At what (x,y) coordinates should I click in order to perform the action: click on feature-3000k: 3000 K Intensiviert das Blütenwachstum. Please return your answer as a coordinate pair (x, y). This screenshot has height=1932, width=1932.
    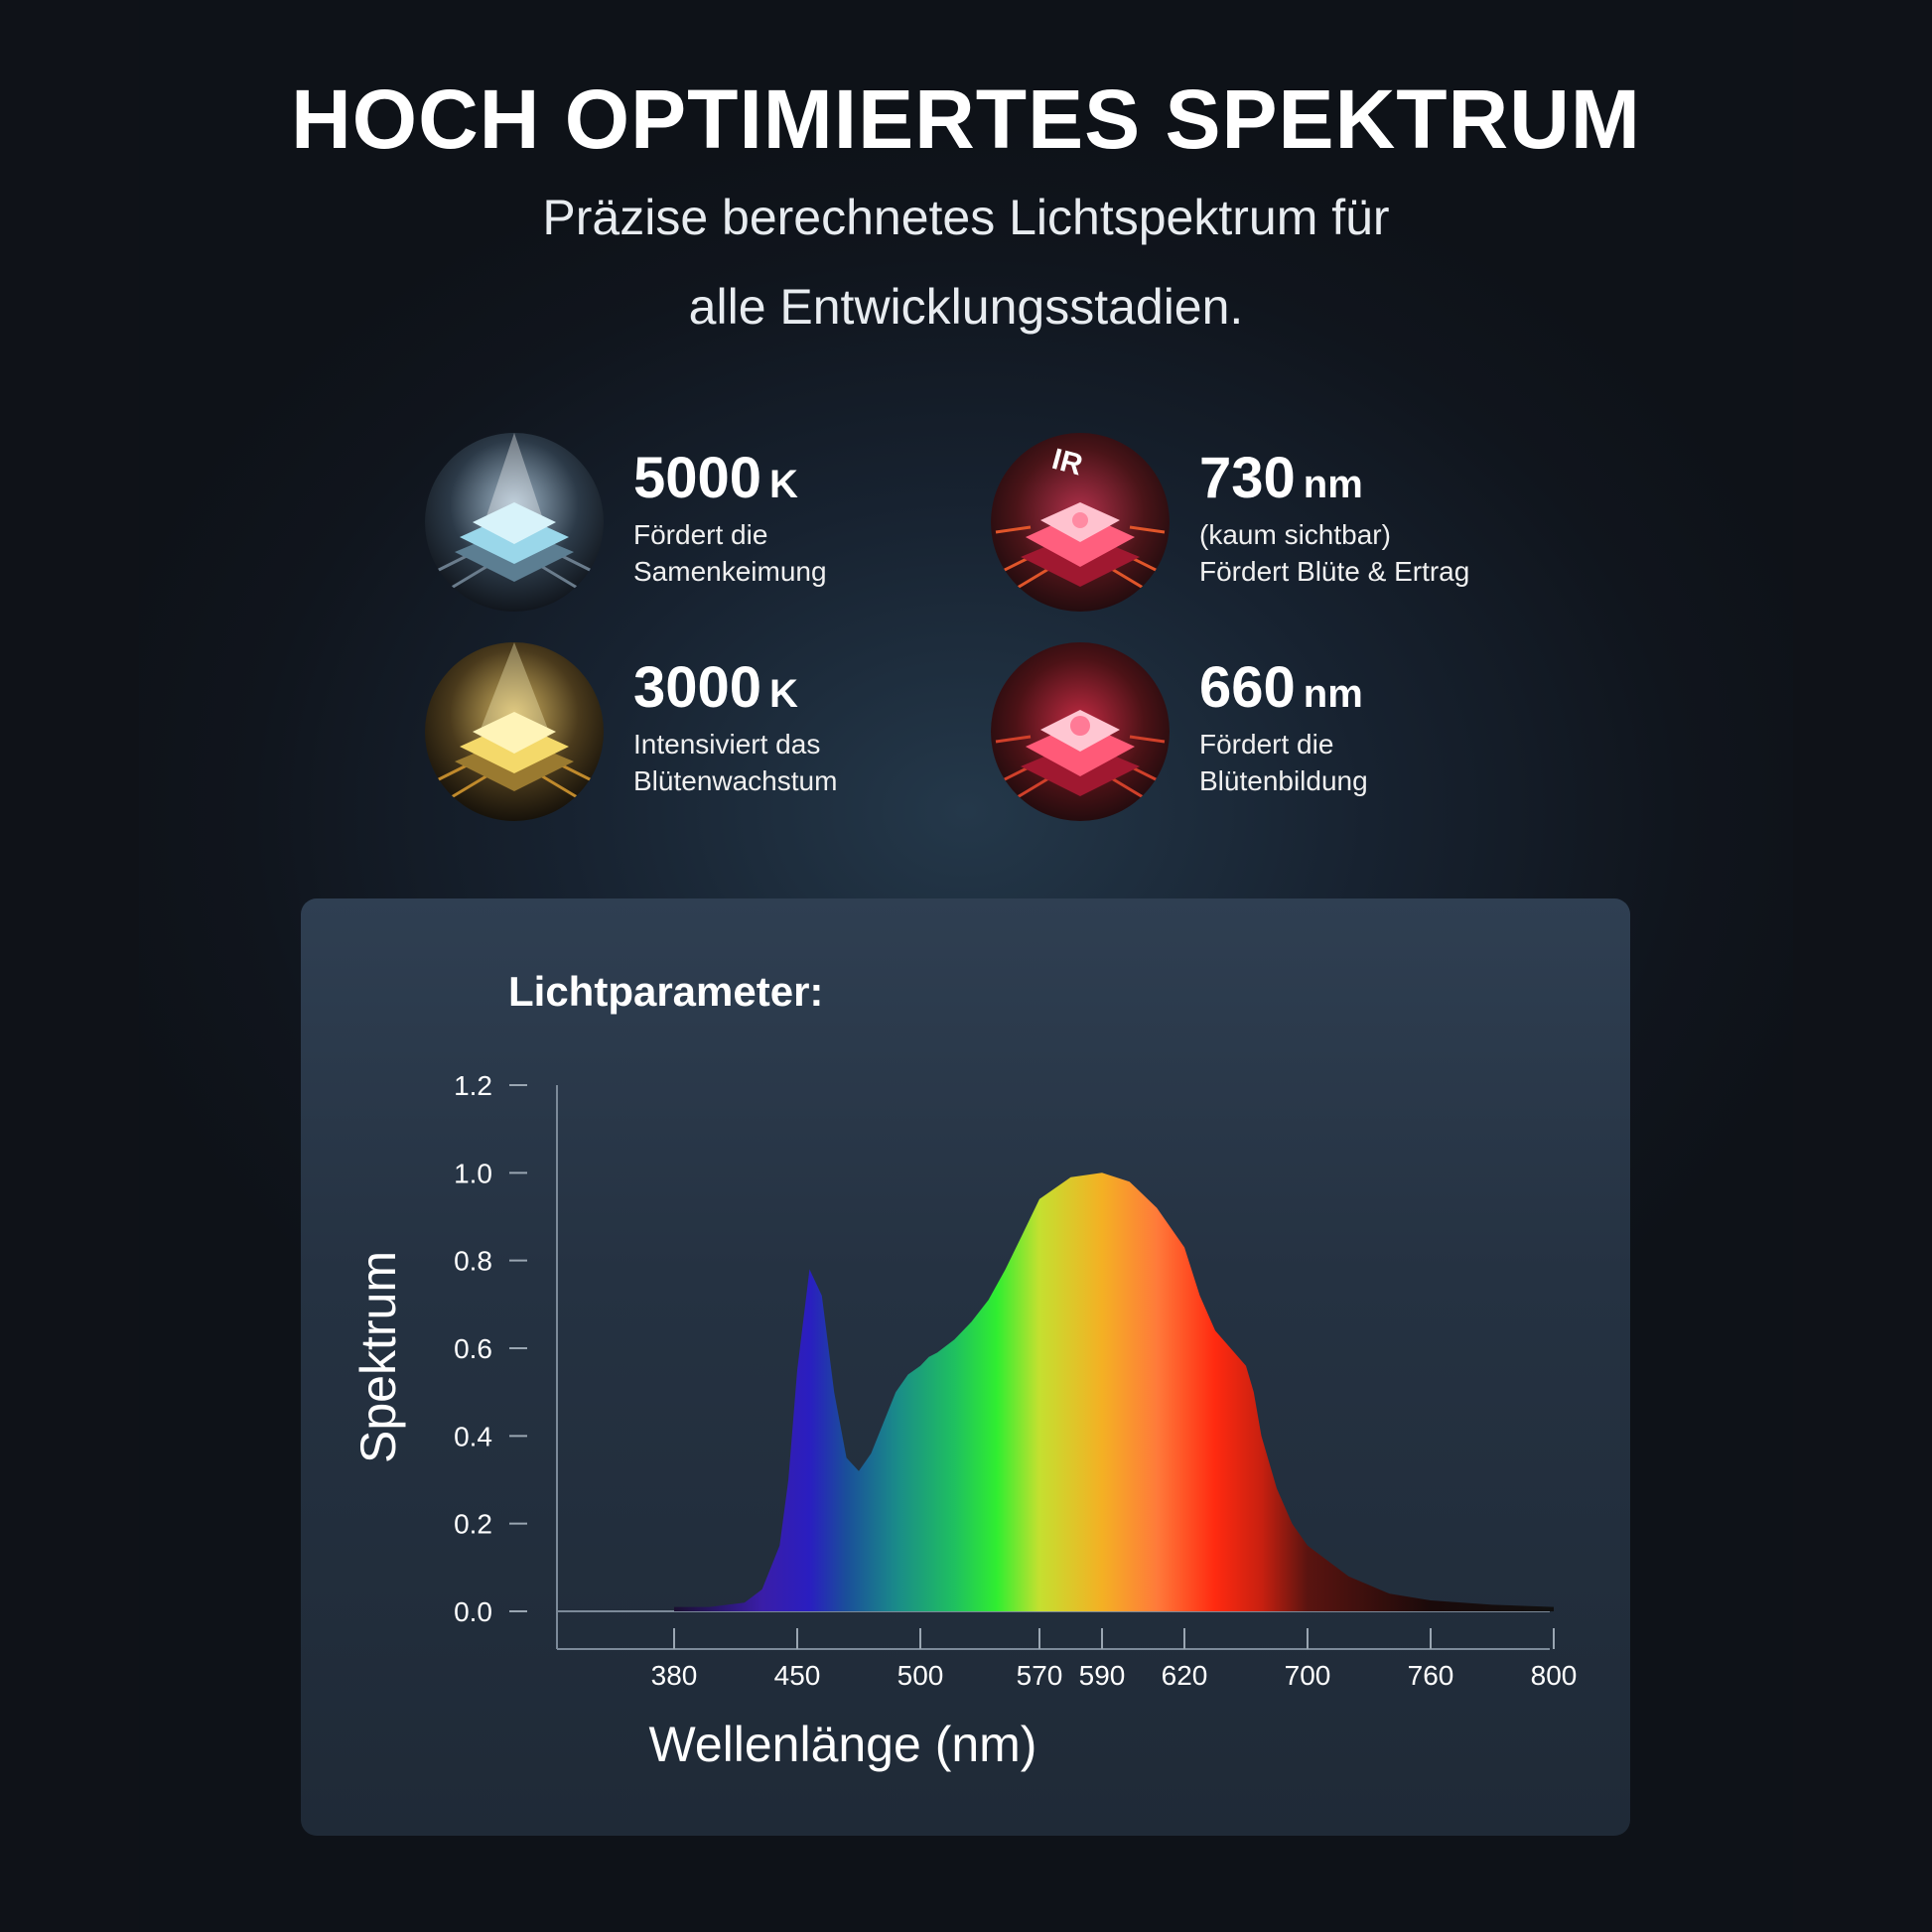
    Looking at the image, I should click on (703, 731).